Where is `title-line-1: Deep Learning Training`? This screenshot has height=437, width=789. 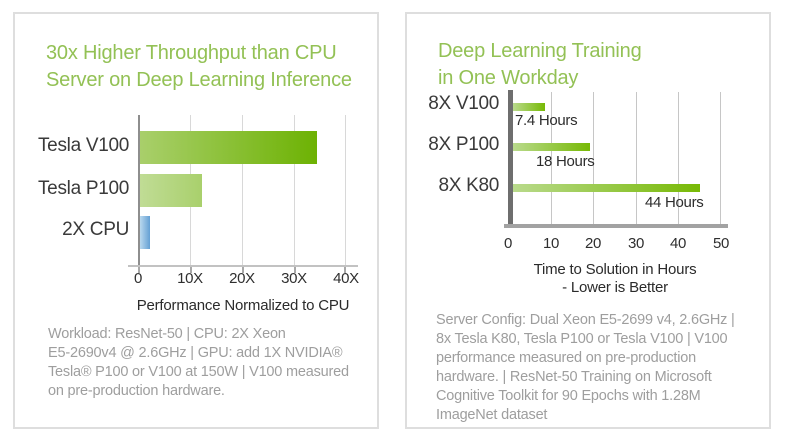
title-line-1: Deep Learning Training is located at coordinates (540, 51).